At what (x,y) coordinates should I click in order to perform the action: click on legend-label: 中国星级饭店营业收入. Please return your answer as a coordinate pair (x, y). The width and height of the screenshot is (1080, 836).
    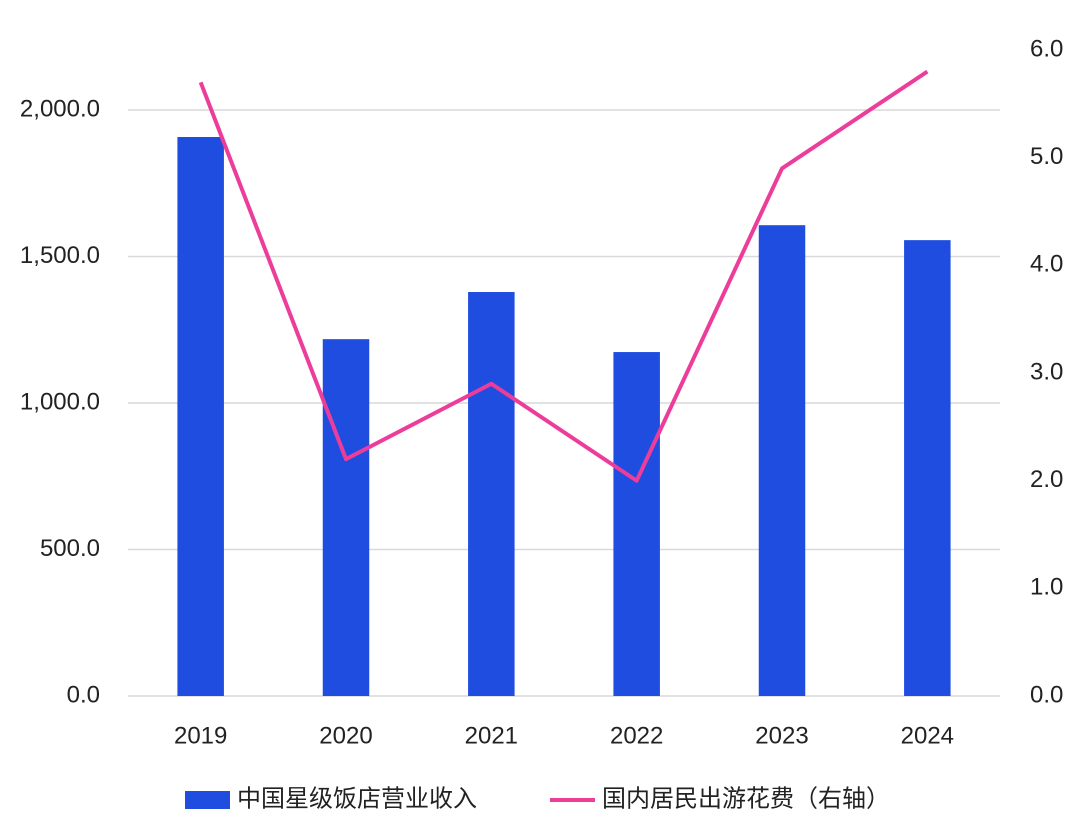
    Looking at the image, I should click on (357, 798).